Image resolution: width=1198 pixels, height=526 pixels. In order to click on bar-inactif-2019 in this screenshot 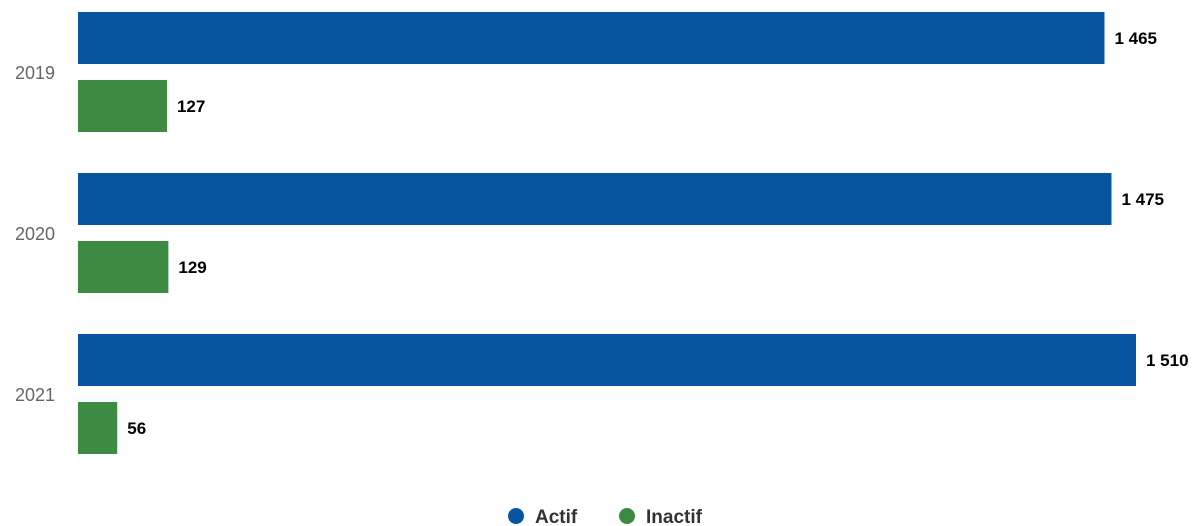, I will do `click(122, 106)`.